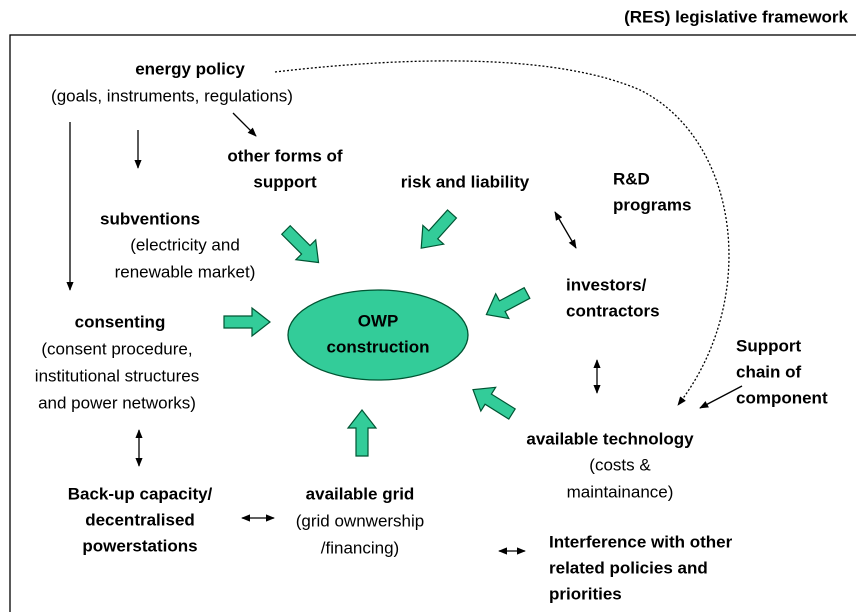  Describe the element at coordinates (620, 491) in the screenshot. I see `node-subtitle: maintainance)` at that location.